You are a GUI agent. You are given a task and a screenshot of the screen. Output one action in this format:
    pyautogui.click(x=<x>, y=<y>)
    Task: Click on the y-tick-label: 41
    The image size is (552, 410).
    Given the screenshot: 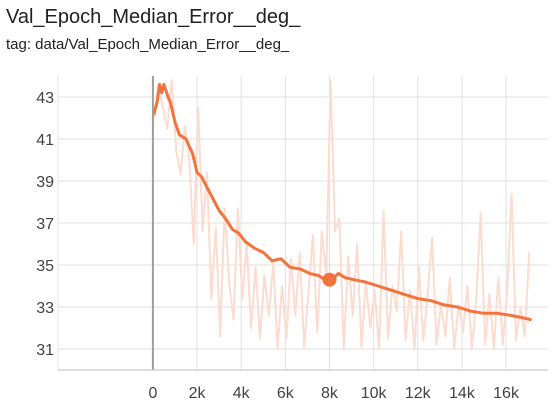 What is the action you would take?
    pyautogui.click(x=45, y=140)
    